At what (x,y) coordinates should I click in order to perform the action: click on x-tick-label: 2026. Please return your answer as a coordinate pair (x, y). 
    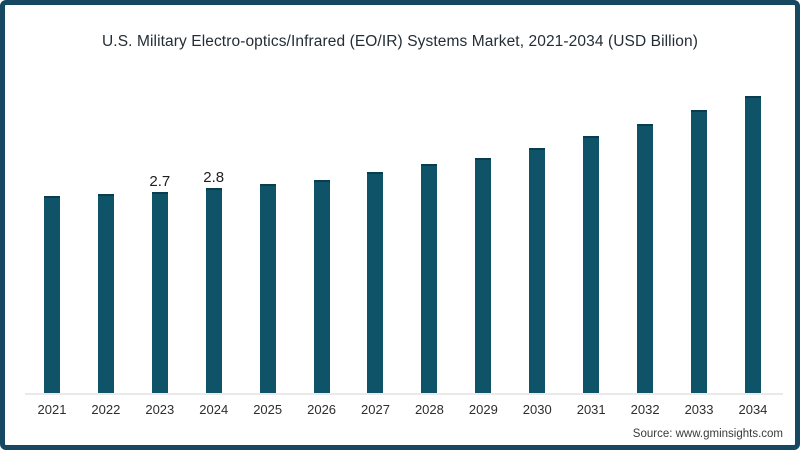
    Looking at the image, I should click on (322, 409).